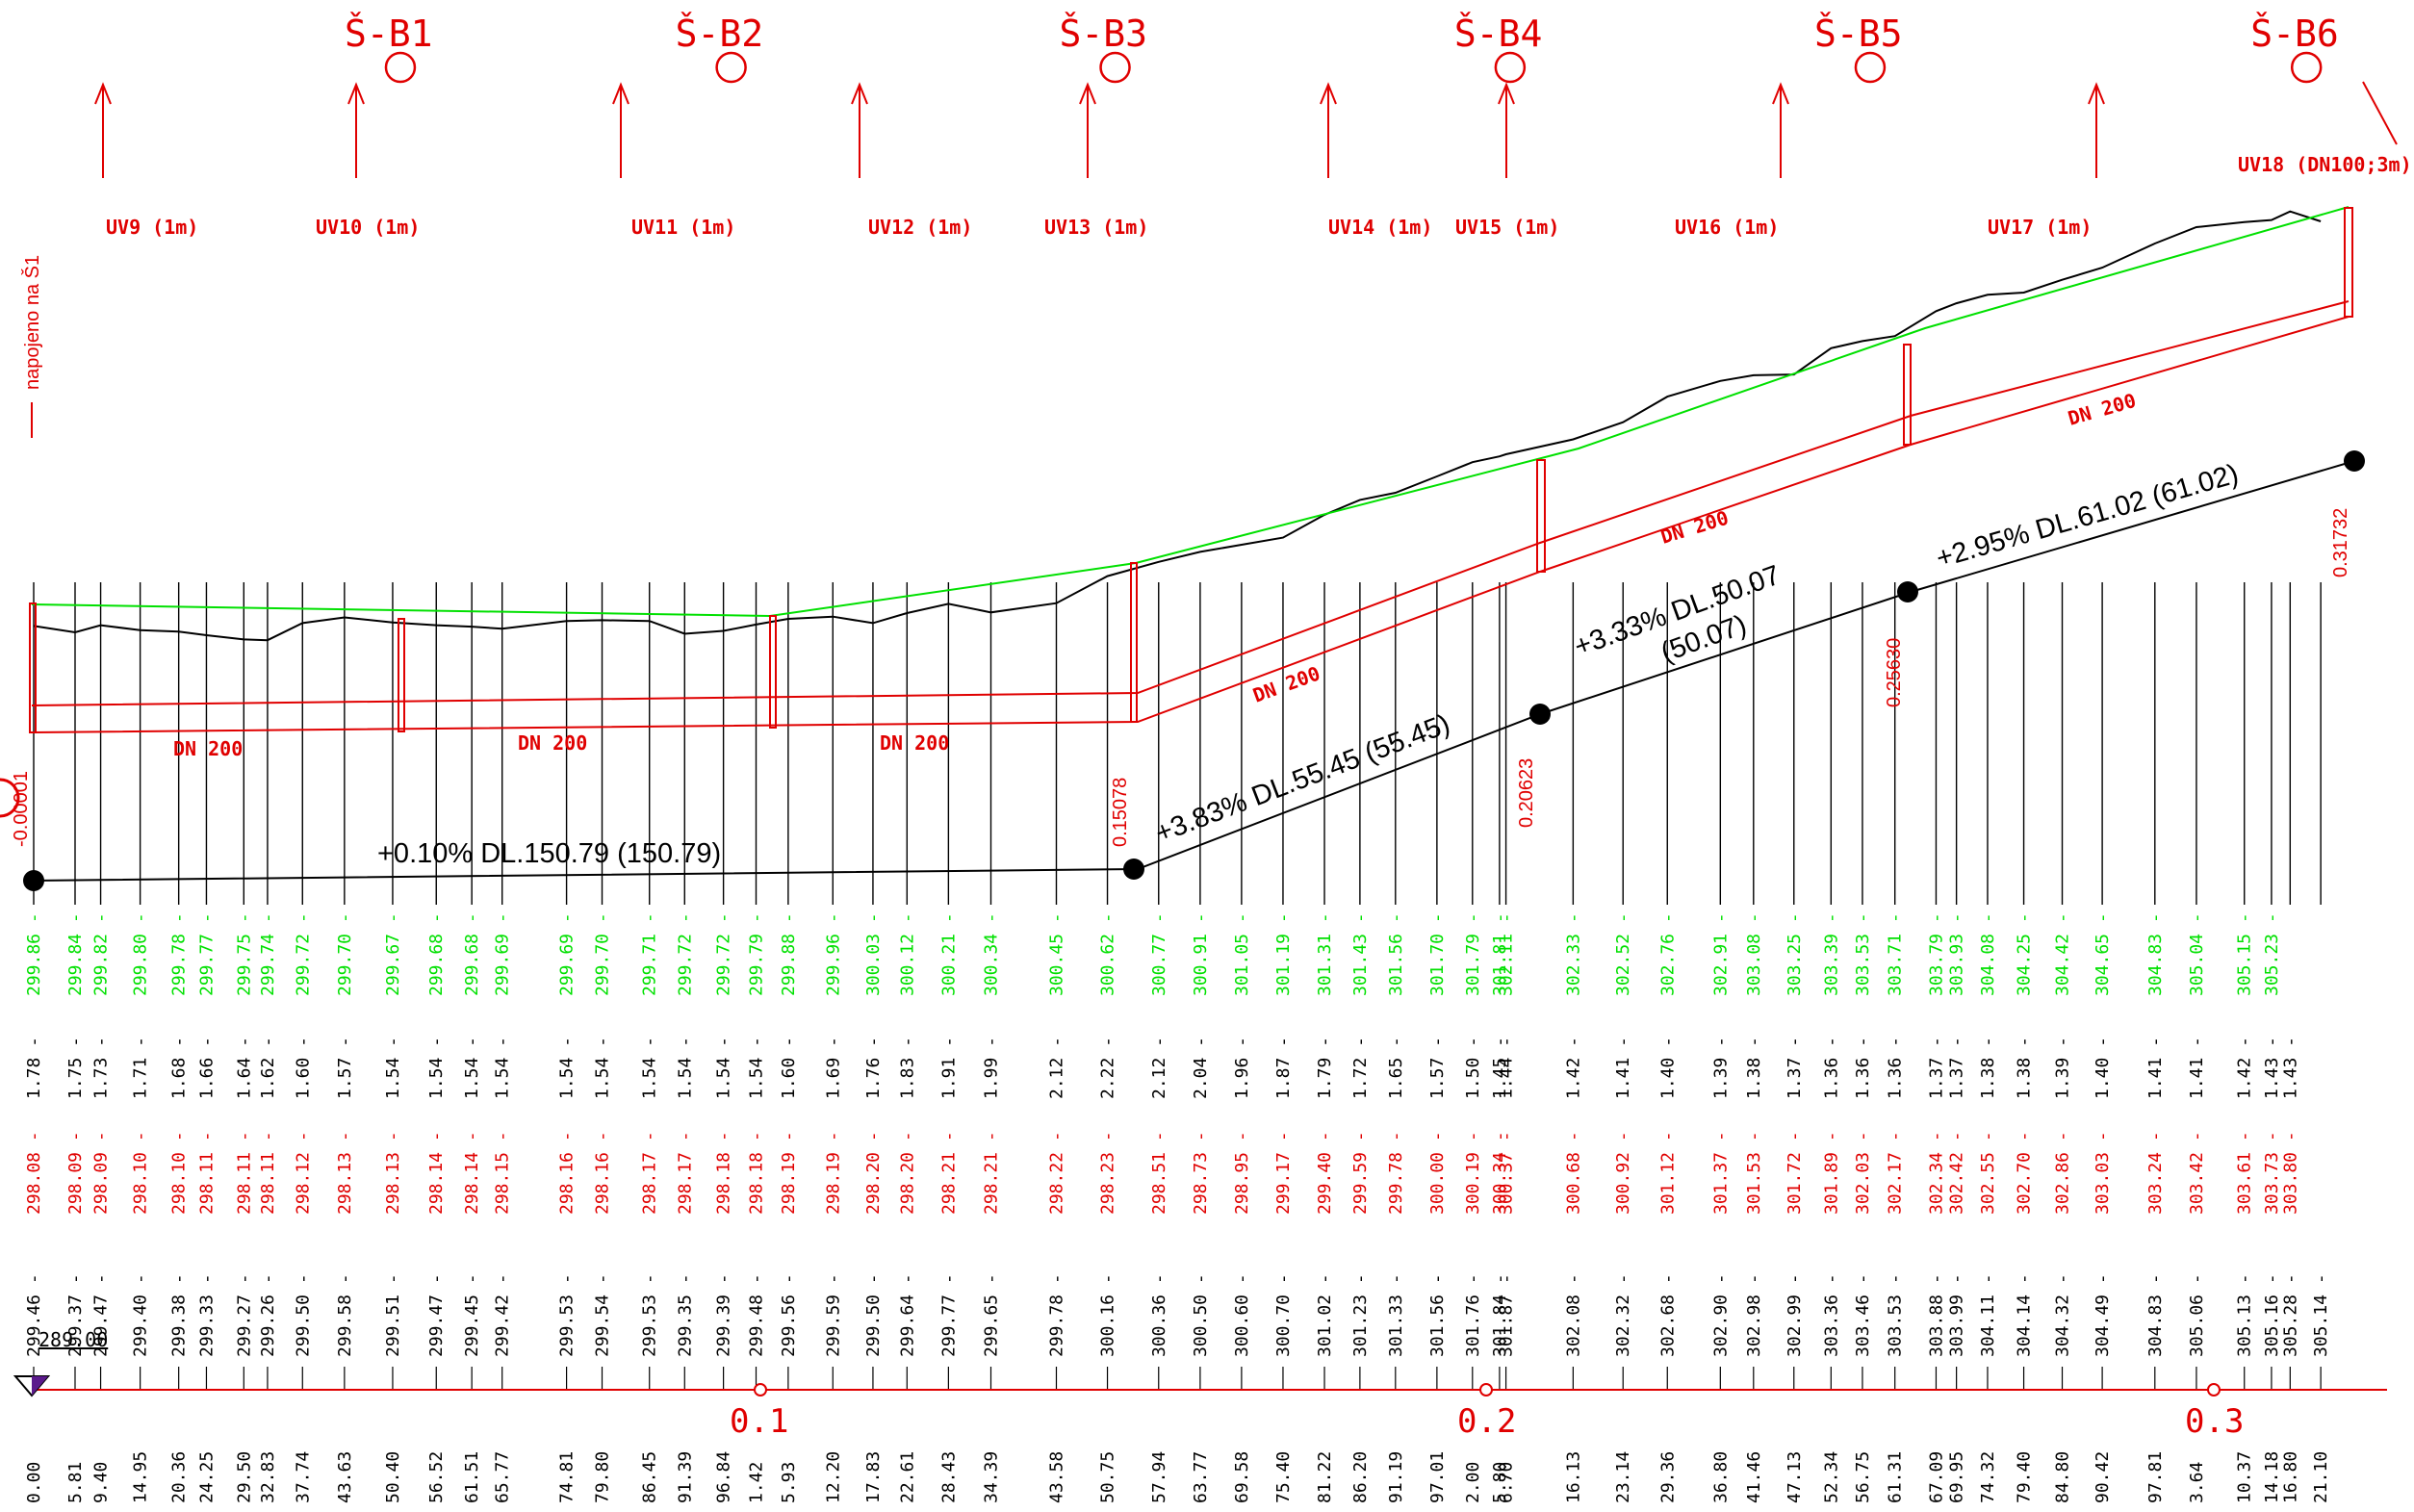  I want to click on invert-value: 298.12 -, so click(303, 1173).